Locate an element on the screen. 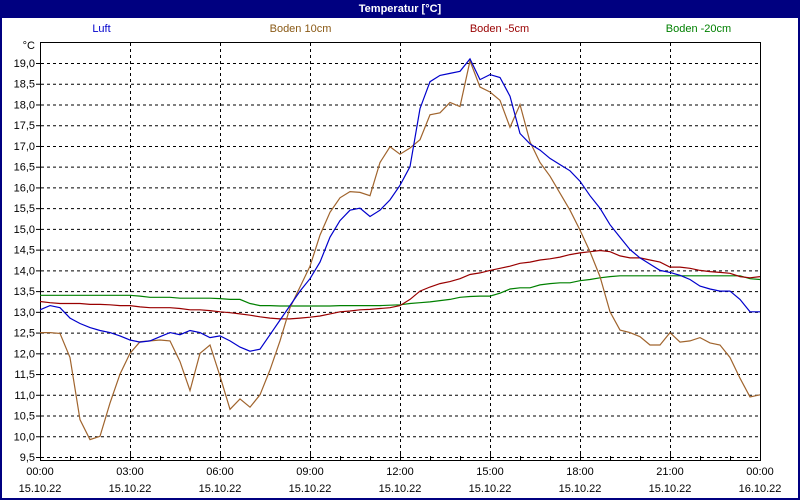 This screenshot has width=800, height=500. y-tick-label: 13,0 is located at coordinates (24, 313).